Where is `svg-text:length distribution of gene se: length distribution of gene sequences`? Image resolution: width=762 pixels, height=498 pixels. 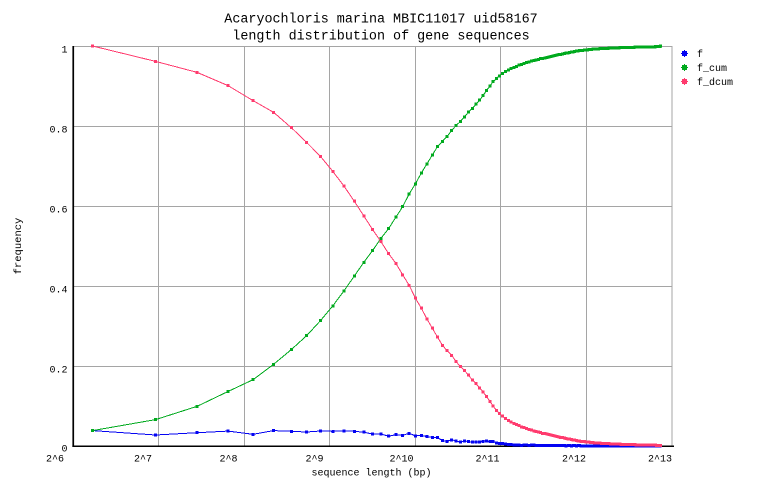 svg-text:length distribution of gene se: length distribution of gene sequences is located at coordinates (380, 36).